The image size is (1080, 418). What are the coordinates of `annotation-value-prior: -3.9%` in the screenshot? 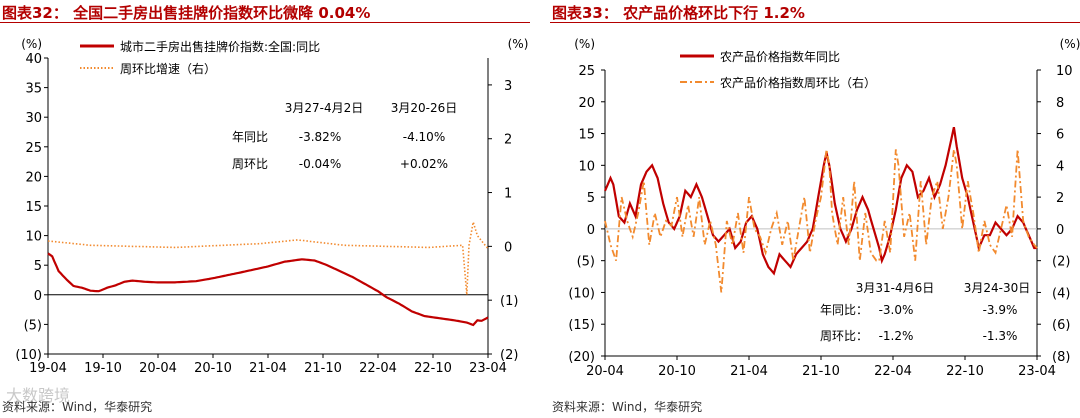 It's located at (1000, 310).